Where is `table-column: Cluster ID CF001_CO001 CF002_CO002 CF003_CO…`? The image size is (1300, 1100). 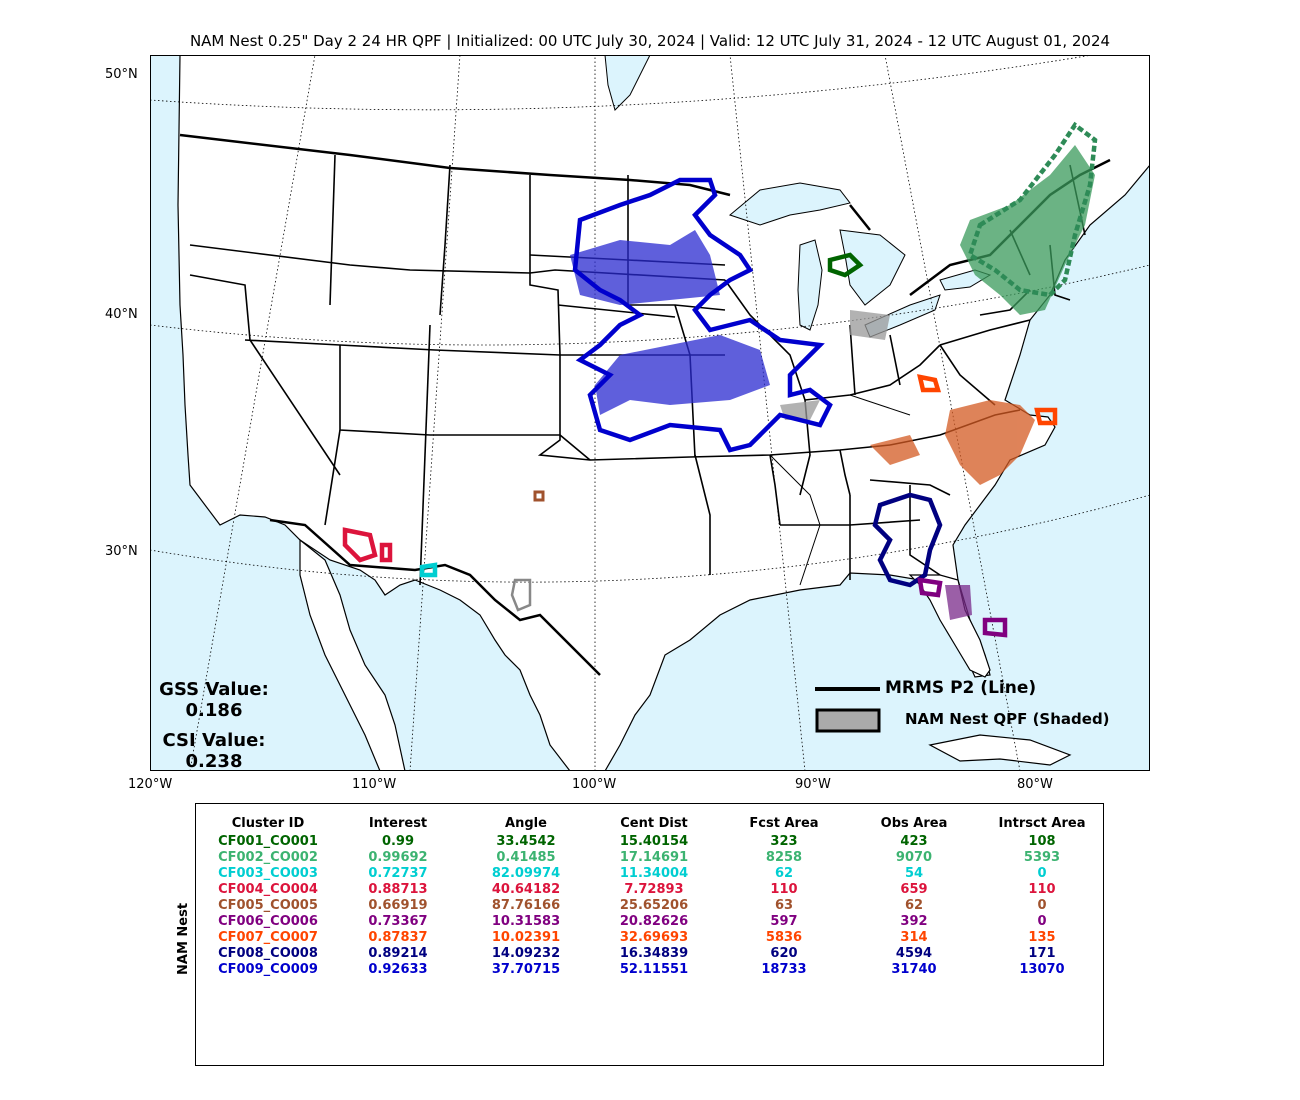
table-column: Cluster ID CF001_CO001 CF002_CO002 CF003_CO… is located at coordinates (268, 896).